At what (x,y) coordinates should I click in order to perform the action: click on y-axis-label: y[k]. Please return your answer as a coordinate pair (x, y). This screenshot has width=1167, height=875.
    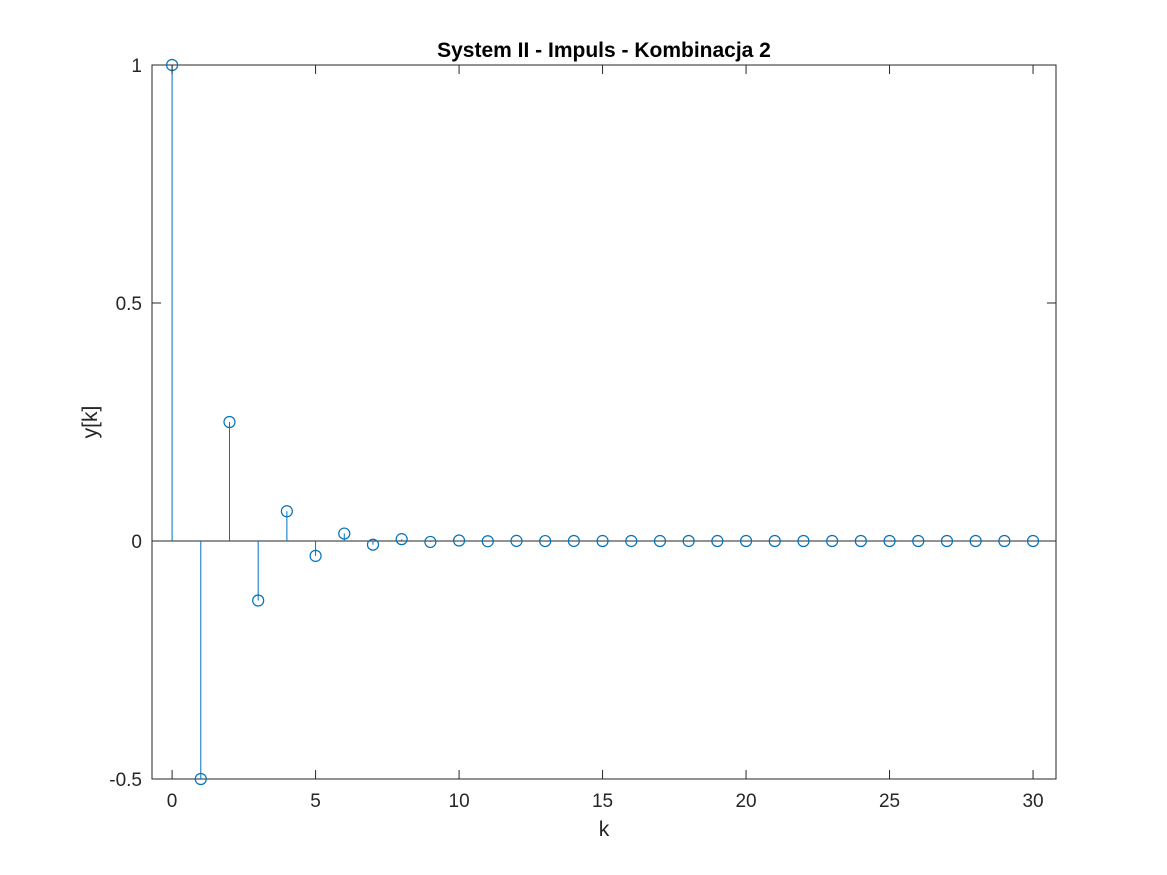
    Looking at the image, I should click on (90, 422).